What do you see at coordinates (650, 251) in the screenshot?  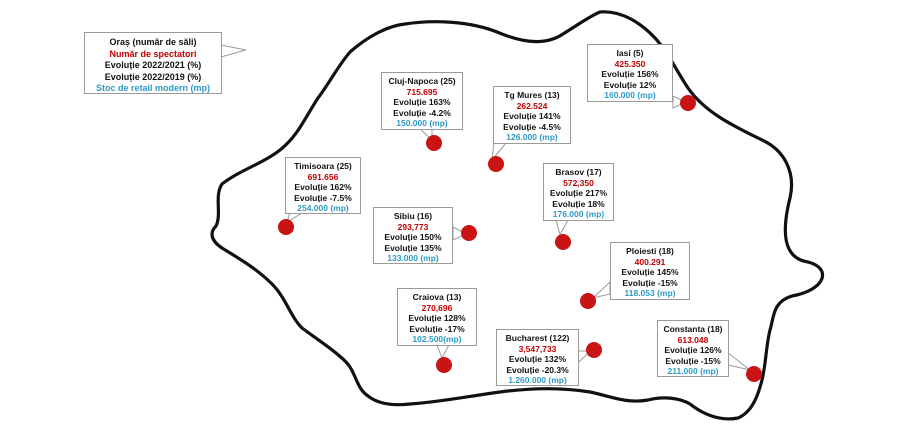 I see `city-name: Ploiesti (18)` at bounding box center [650, 251].